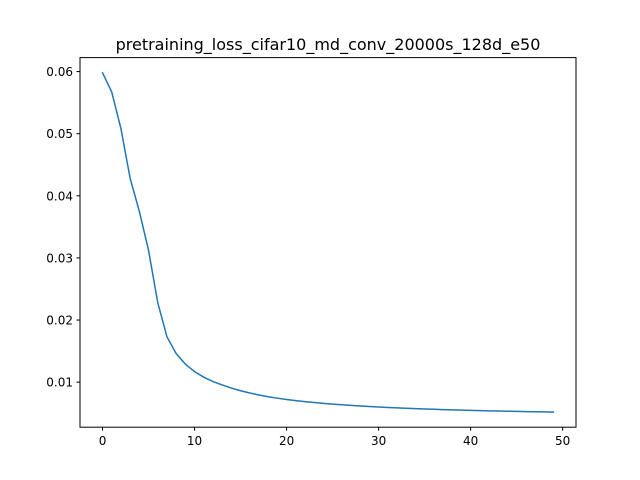 The image size is (640, 480). I want to click on y-tick-label: 0.01, so click(59, 383).